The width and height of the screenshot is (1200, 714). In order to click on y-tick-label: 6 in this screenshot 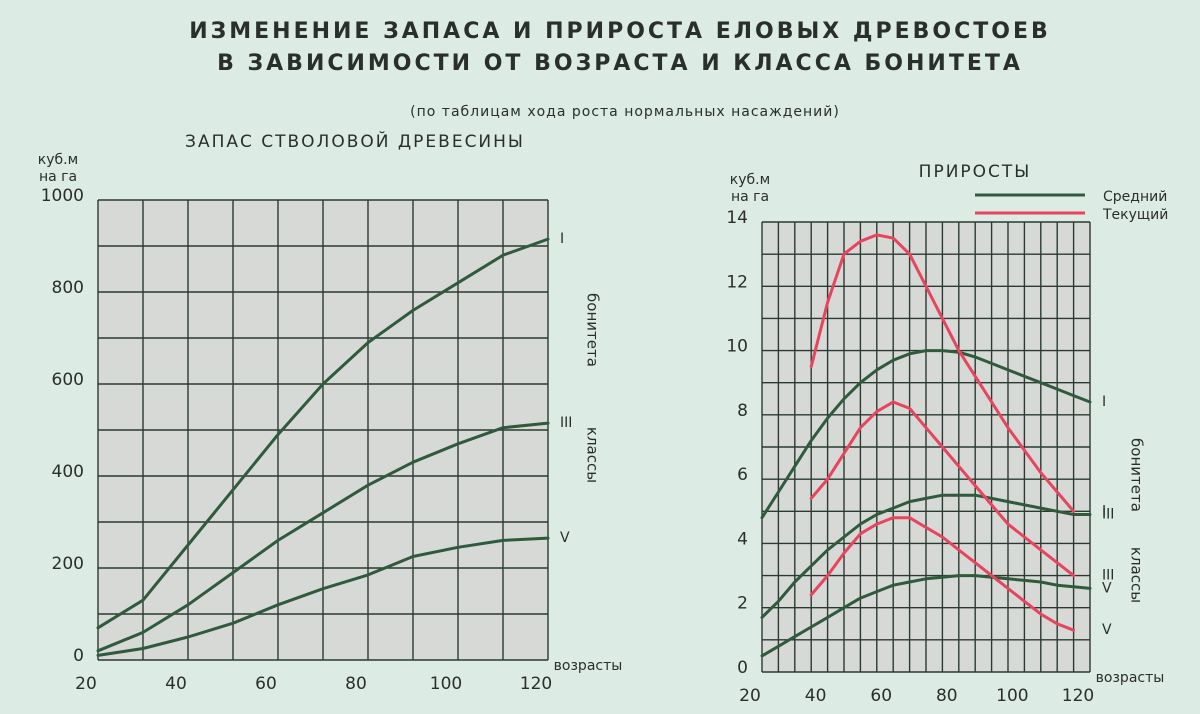, I will do `click(742, 475)`.